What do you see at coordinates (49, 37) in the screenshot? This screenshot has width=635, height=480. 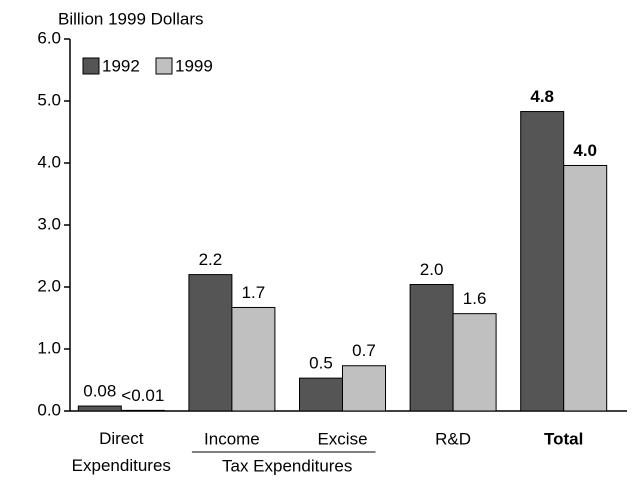 I see `y-tick-label: 6.0` at bounding box center [49, 37].